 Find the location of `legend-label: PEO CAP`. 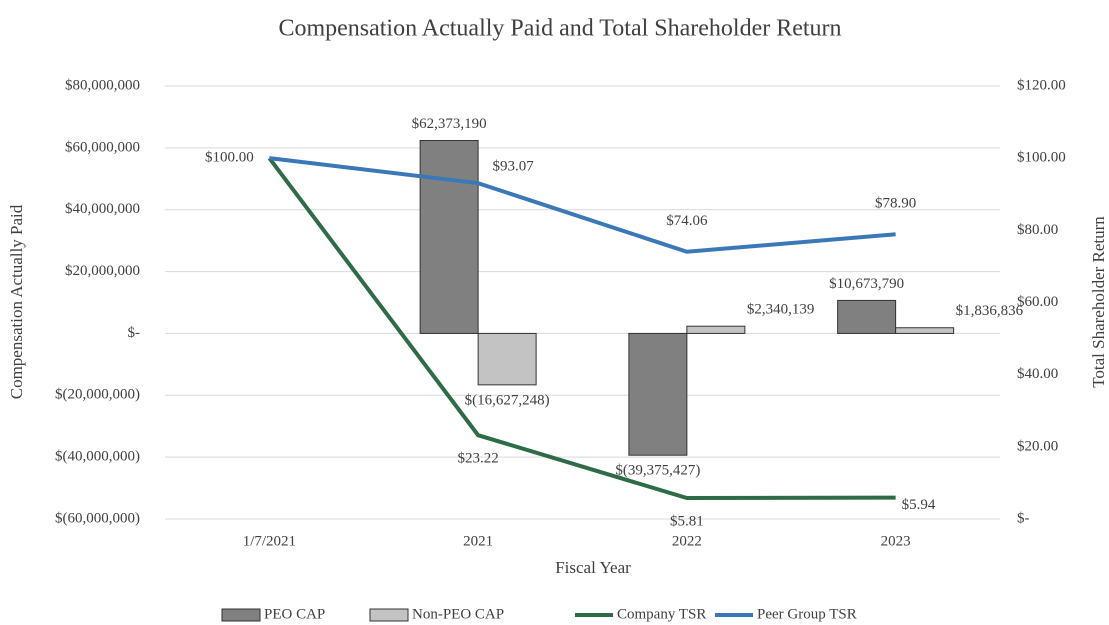

legend-label: PEO CAP is located at coordinates (294, 614).